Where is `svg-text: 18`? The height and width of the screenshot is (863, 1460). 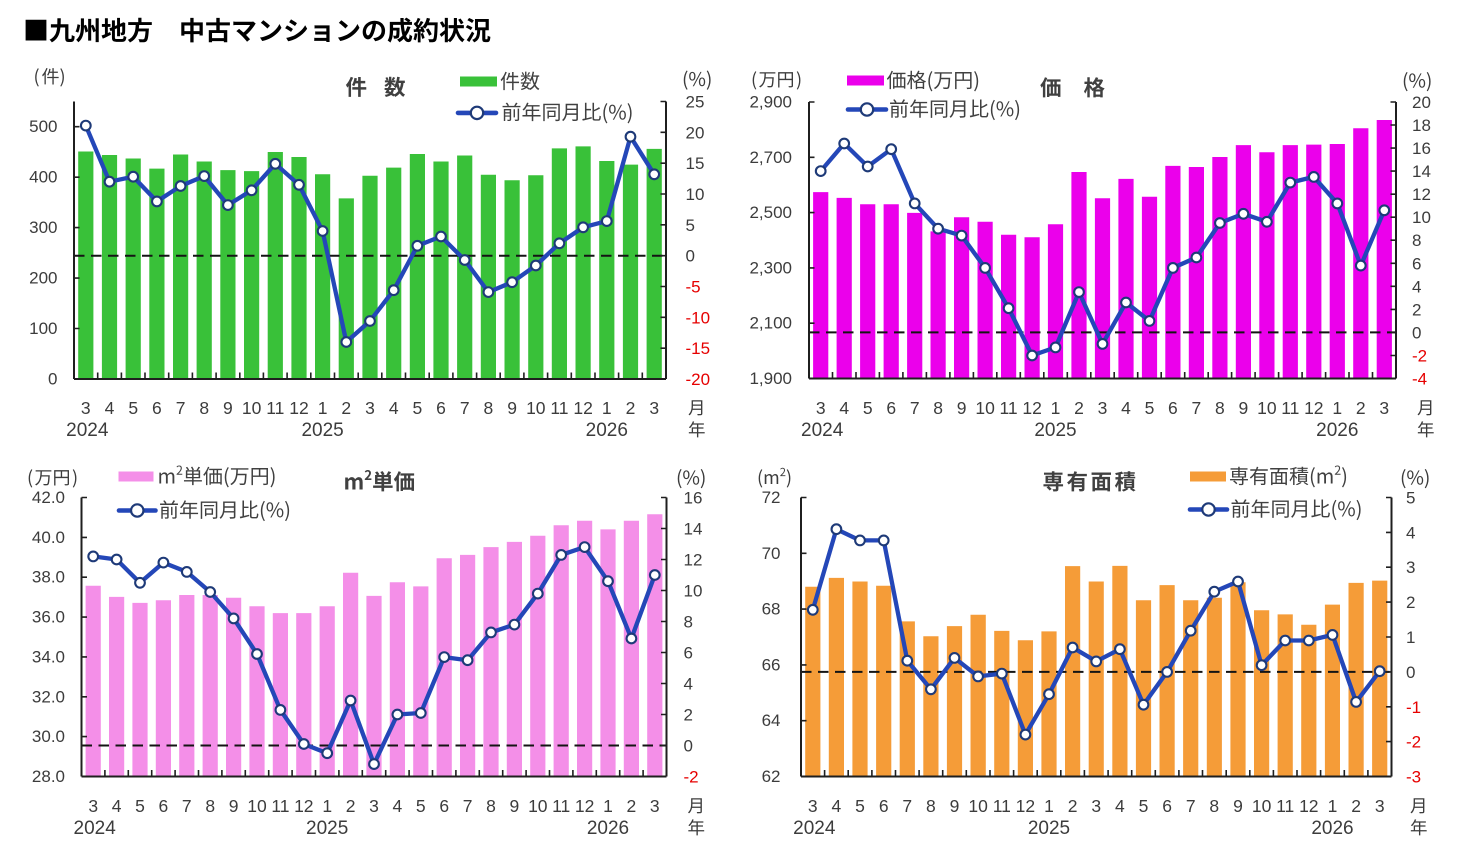 svg-text: 18 is located at coordinates (1421, 125).